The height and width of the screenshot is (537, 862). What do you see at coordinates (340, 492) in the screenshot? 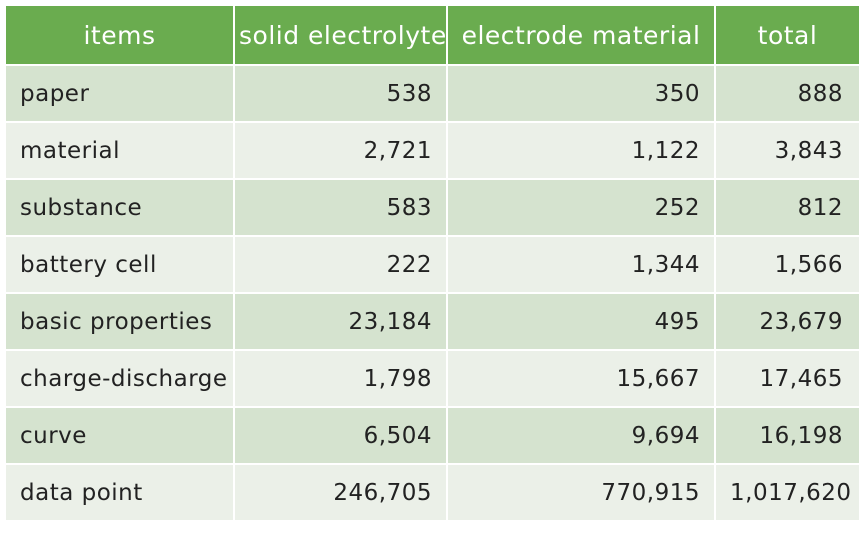
I see `solid-electrolyte-cell: 246,705` at bounding box center [340, 492].